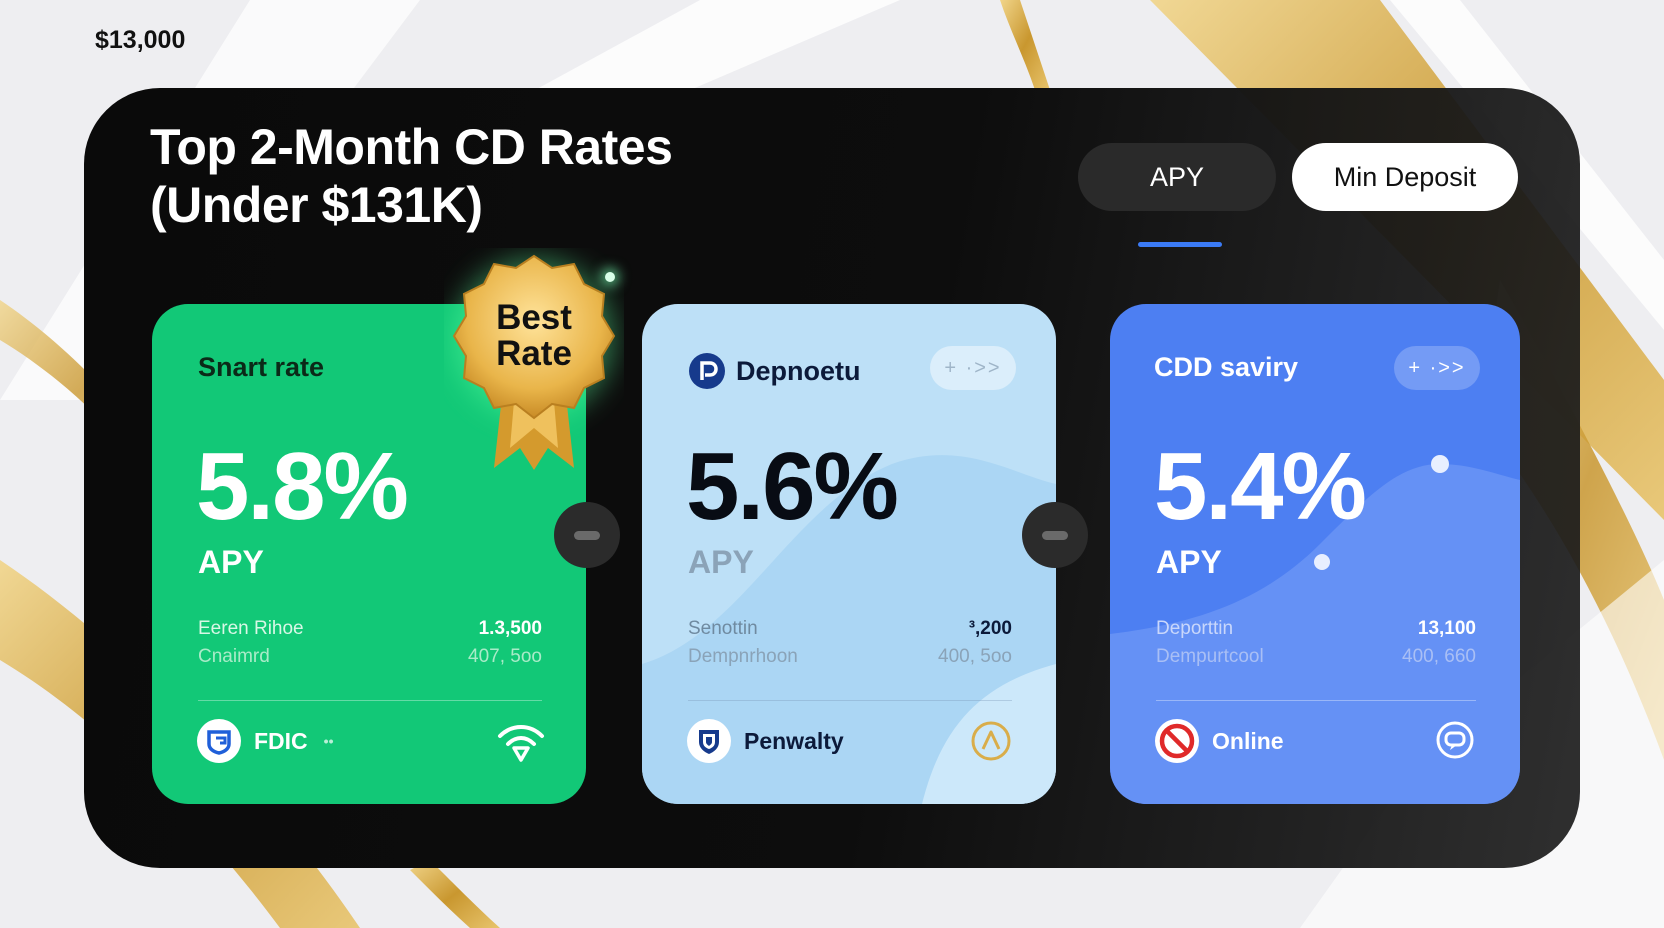 This screenshot has width=1664, height=928. Describe the element at coordinates (850, 657) in the screenshot. I see `card-detail-row: Dempnrhoon 400, 5oo` at that location.